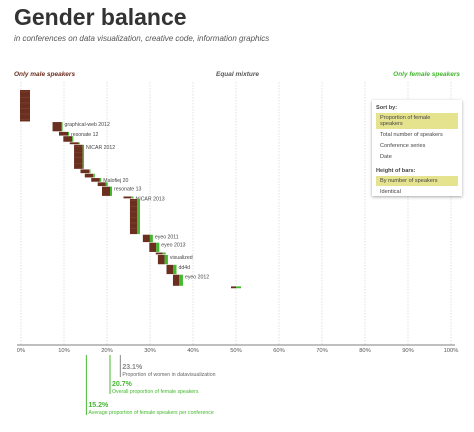 The image size is (474, 432). Describe the element at coordinates (279, 351) in the screenshot. I see `x-tick-label: 60%` at that location.